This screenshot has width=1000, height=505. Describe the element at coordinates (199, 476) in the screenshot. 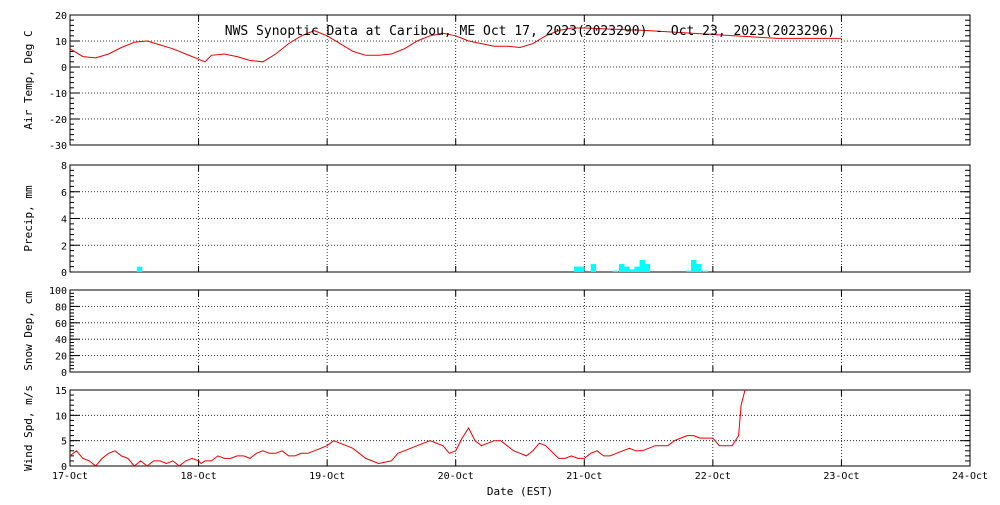

I see `x-tick-label: 18-Oct` at that location.